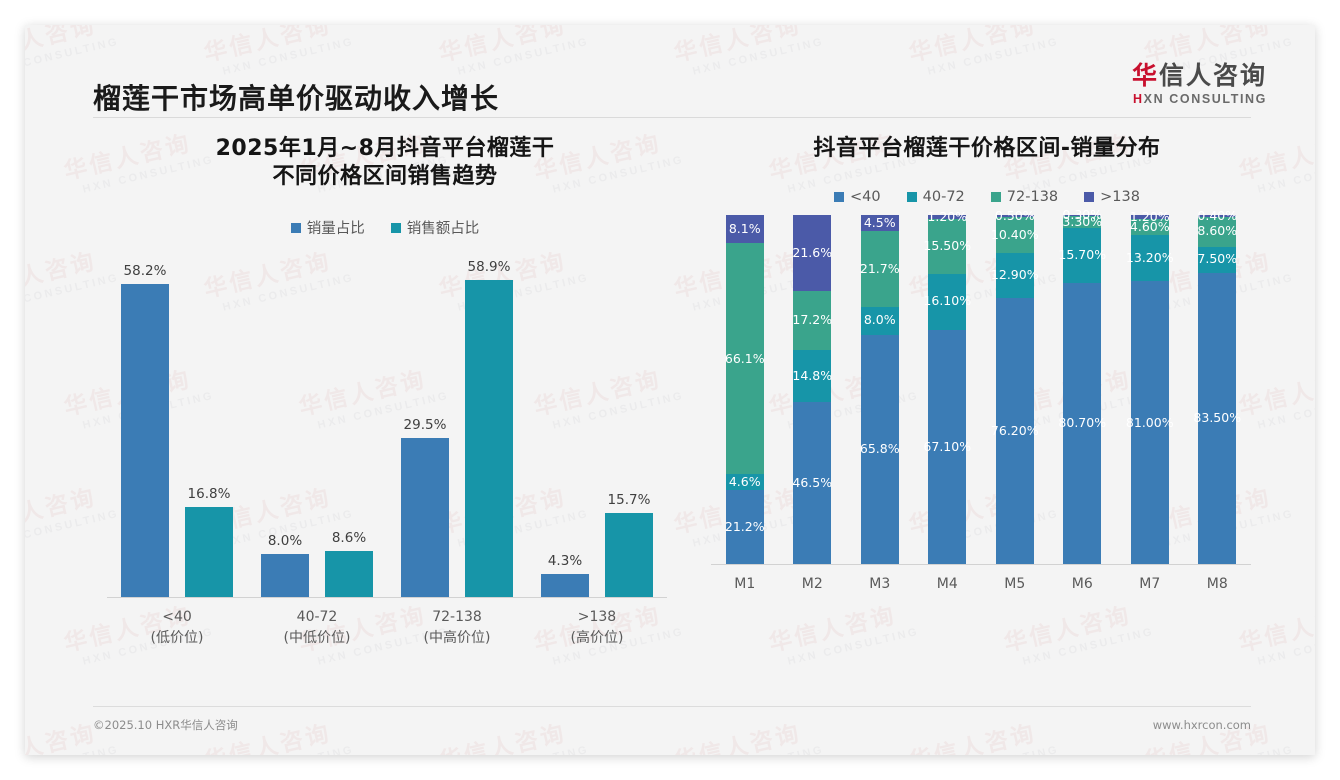  What do you see at coordinates (1015, 235) in the screenshot?
I see `stack-segment-72-138-M5: 10.40%` at bounding box center [1015, 235].